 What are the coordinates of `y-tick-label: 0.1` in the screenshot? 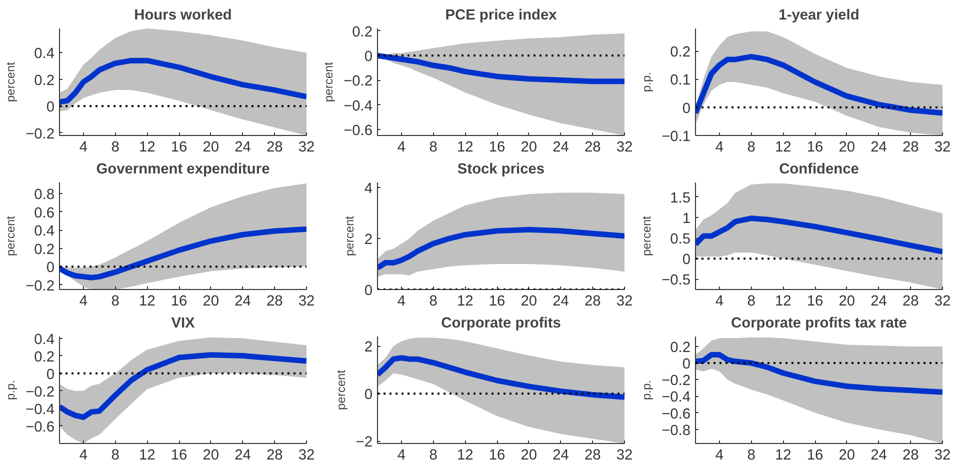 It's located at (680, 80).